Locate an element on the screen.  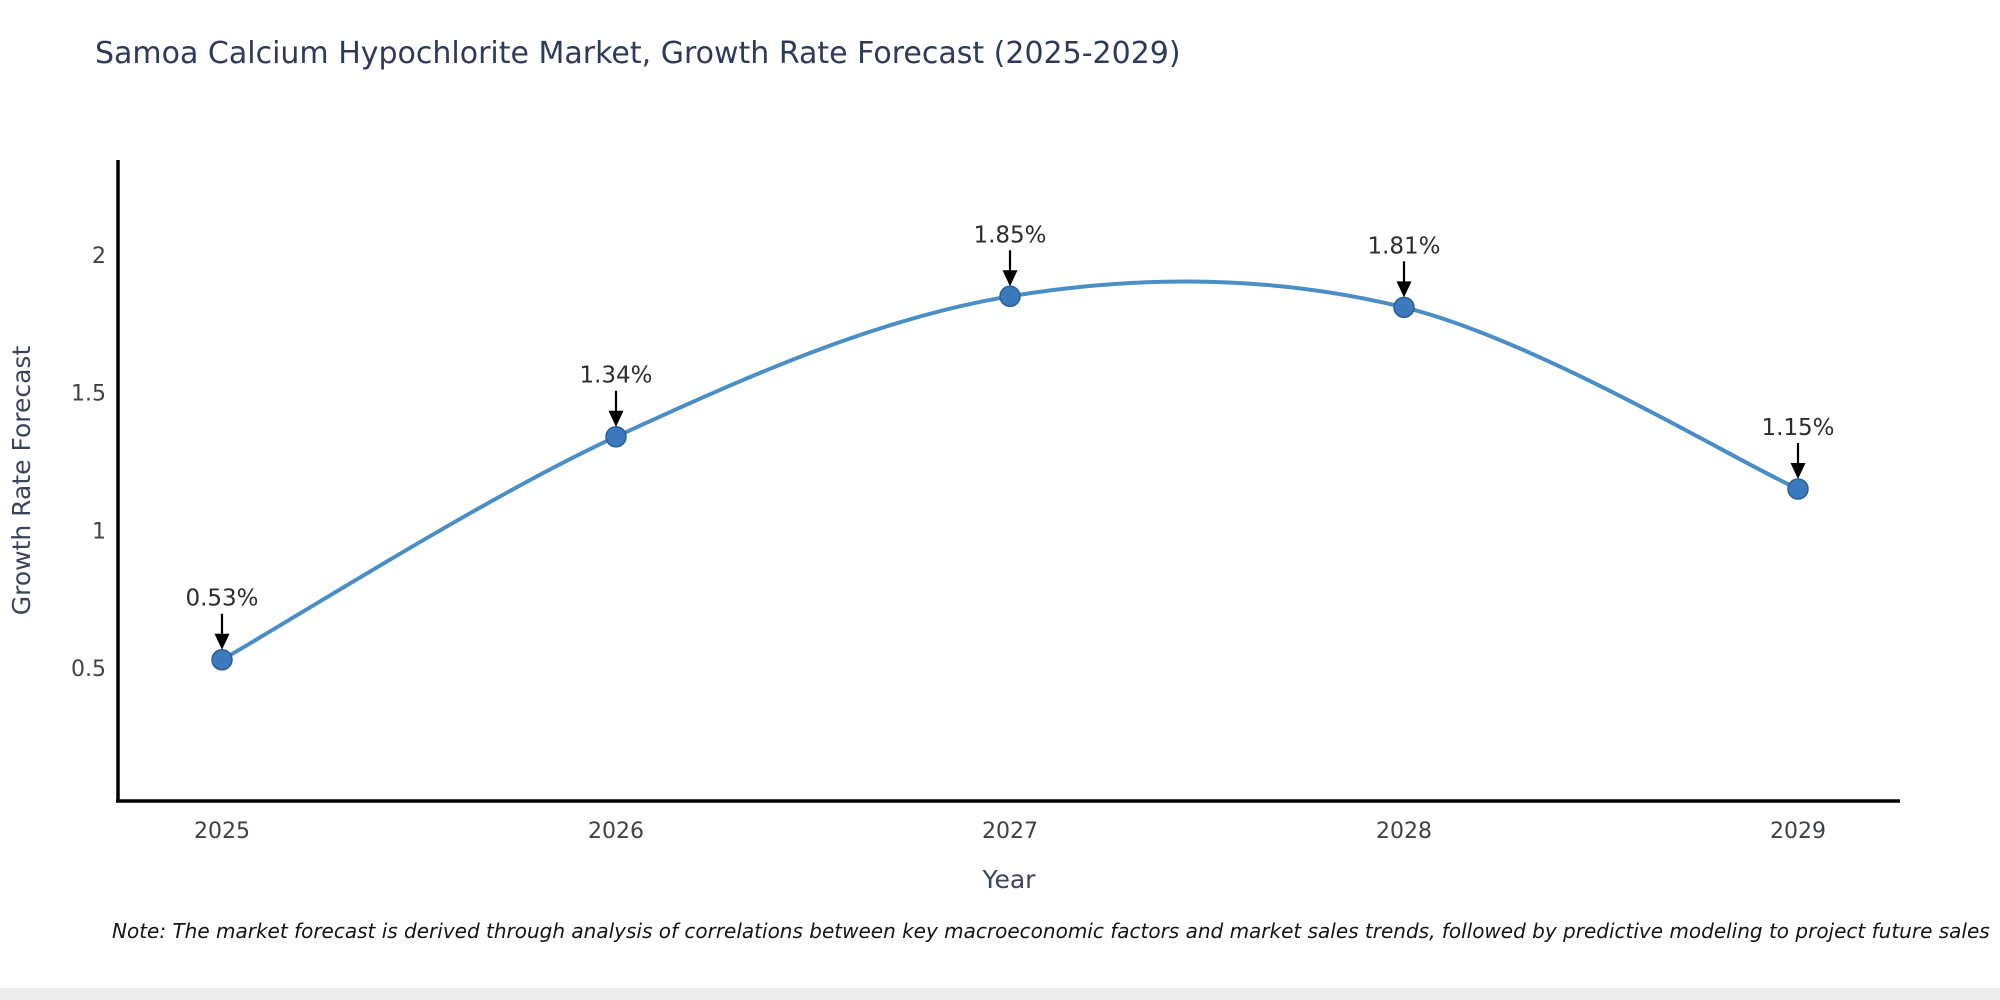
data-point-label: 1.85% is located at coordinates (1009, 235).